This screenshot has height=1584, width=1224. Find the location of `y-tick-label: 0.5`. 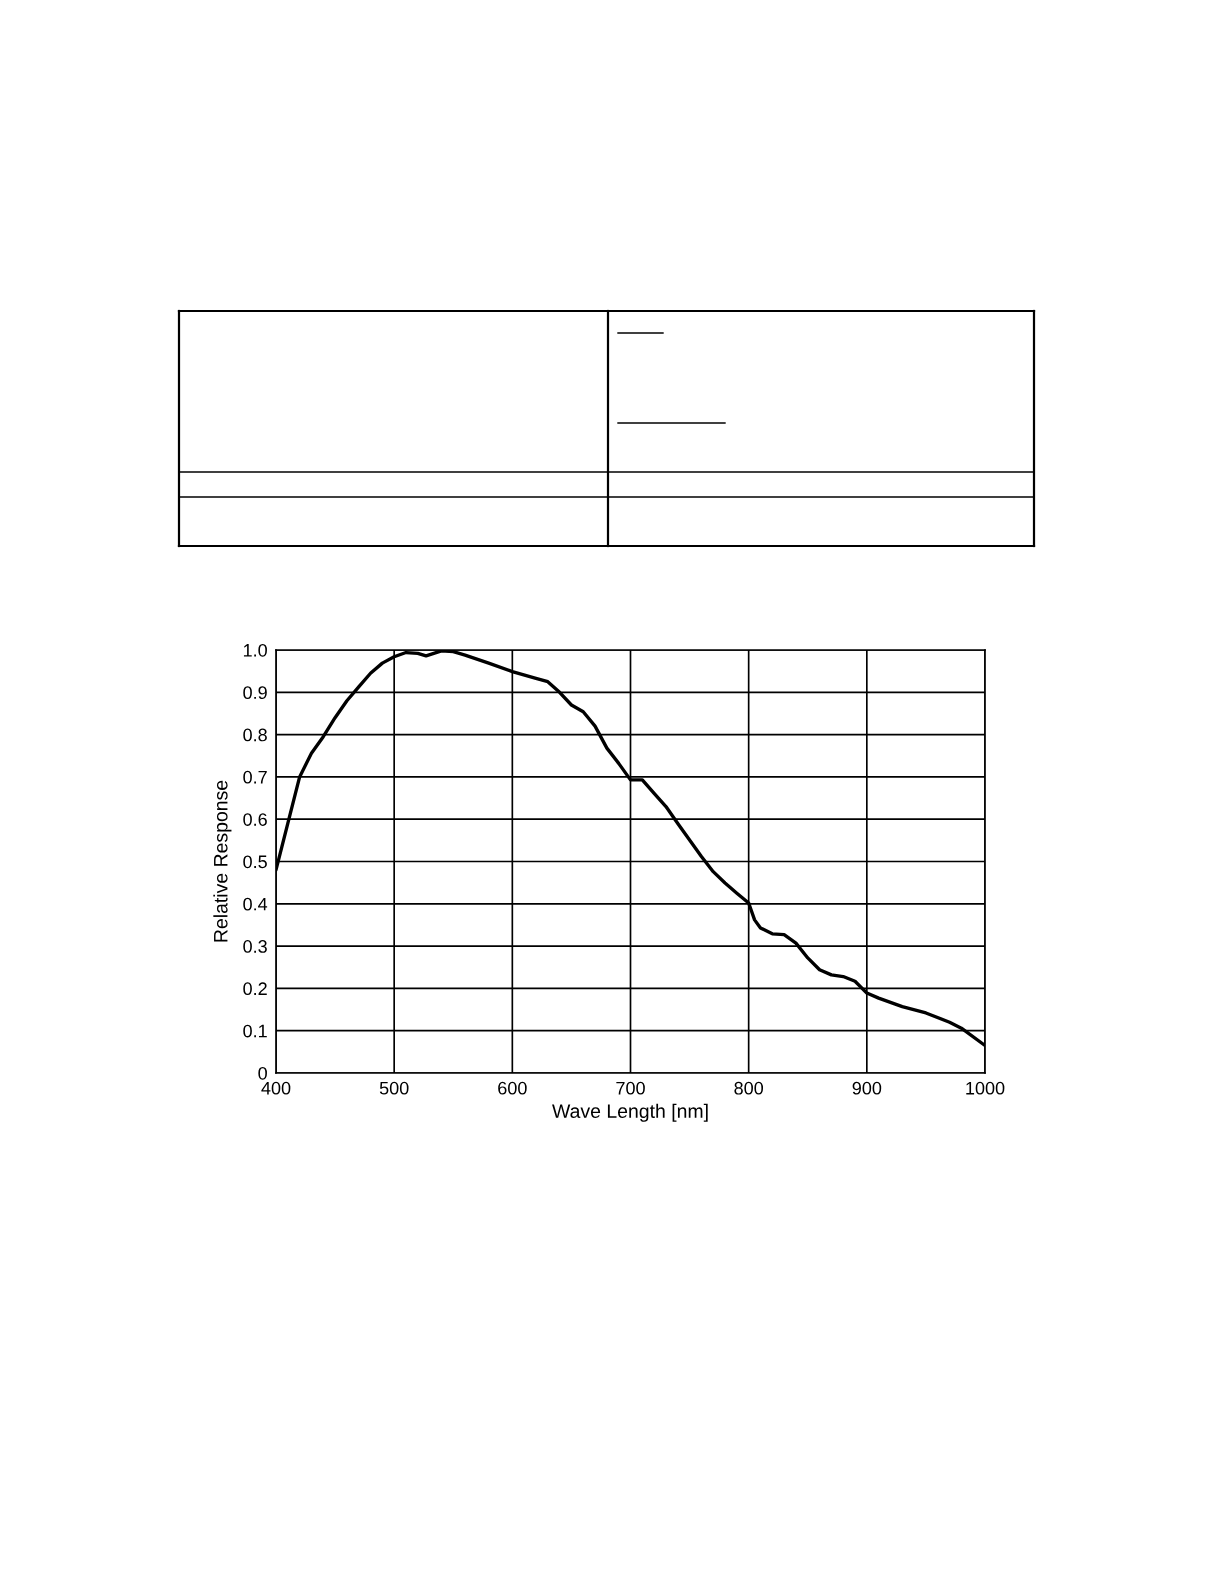

y-tick-label: 0.5 is located at coordinates (255, 862).